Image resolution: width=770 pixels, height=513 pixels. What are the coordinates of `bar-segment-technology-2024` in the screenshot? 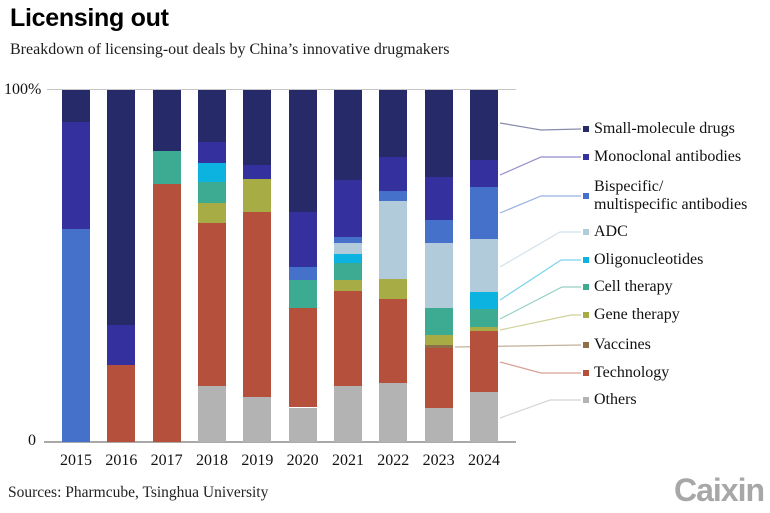 It's located at (483, 362).